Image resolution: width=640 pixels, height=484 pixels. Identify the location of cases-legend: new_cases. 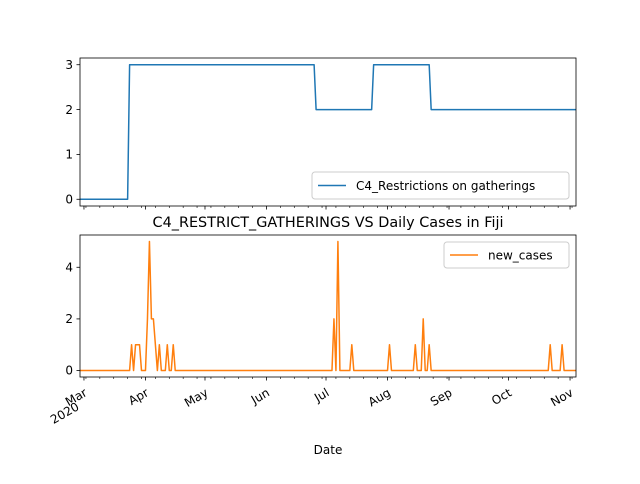
(506, 255).